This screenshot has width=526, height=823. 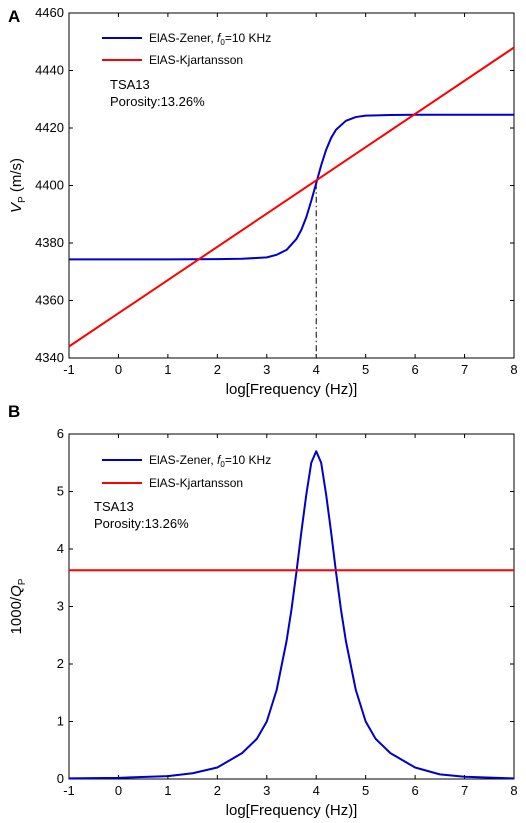 What do you see at coordinates (49, 357) in the screenshot?
I see `y-tick-label: 4340` at bounding box center [49, 357].